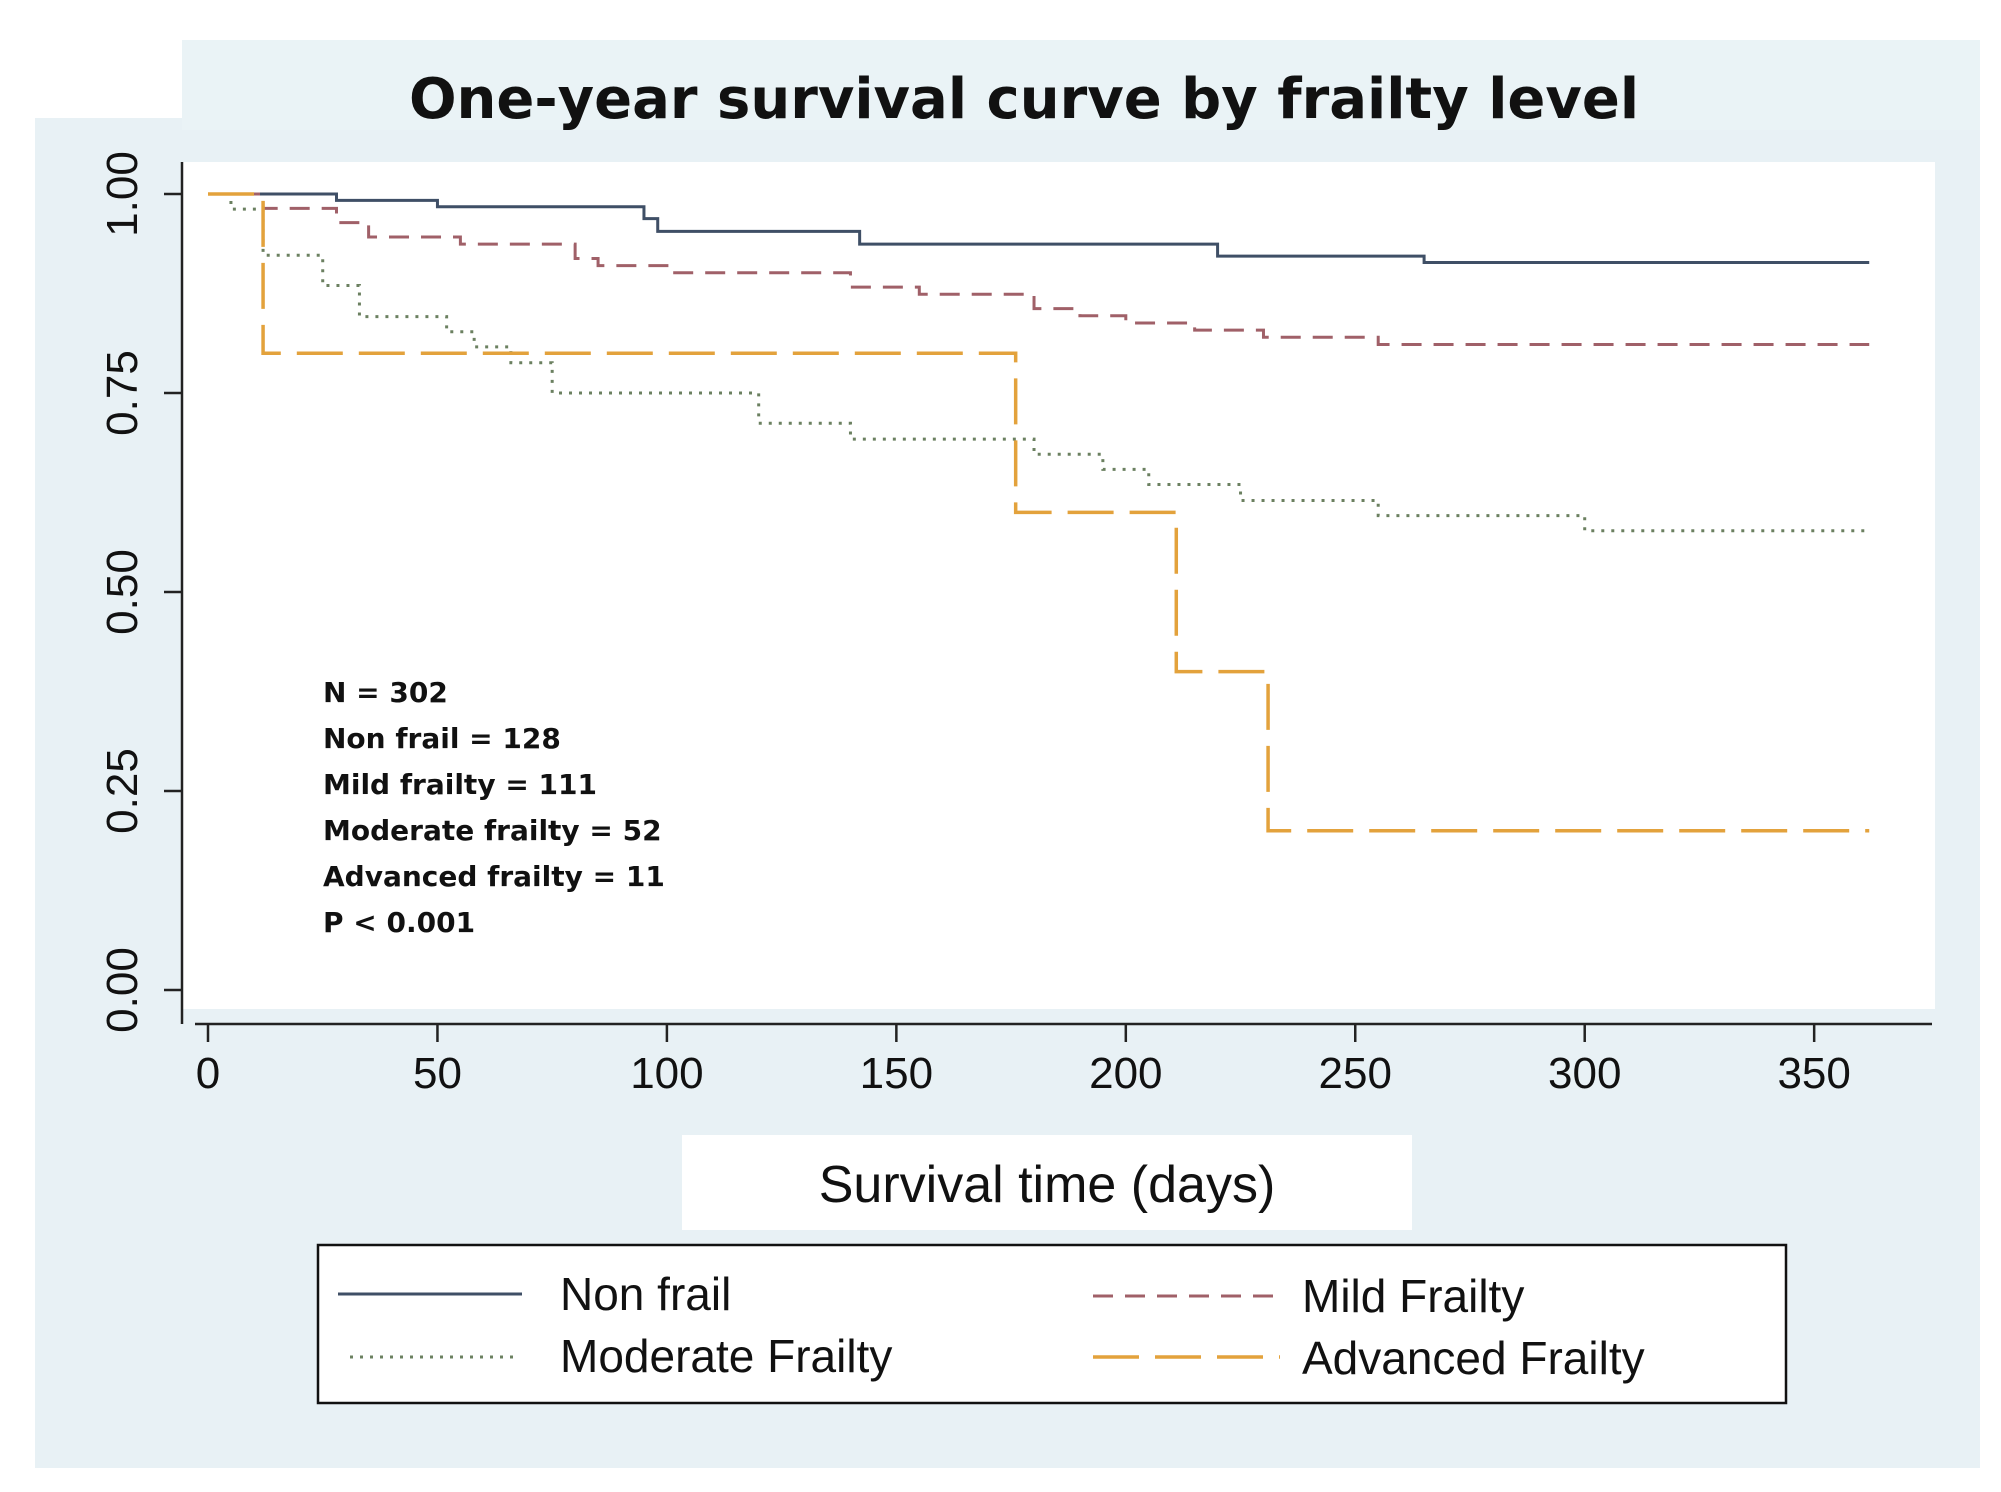  Describe the element at coordinates (1024, 99) in the screenshot. I see `chart-title: One-year survival curve by frailty level` at that location.